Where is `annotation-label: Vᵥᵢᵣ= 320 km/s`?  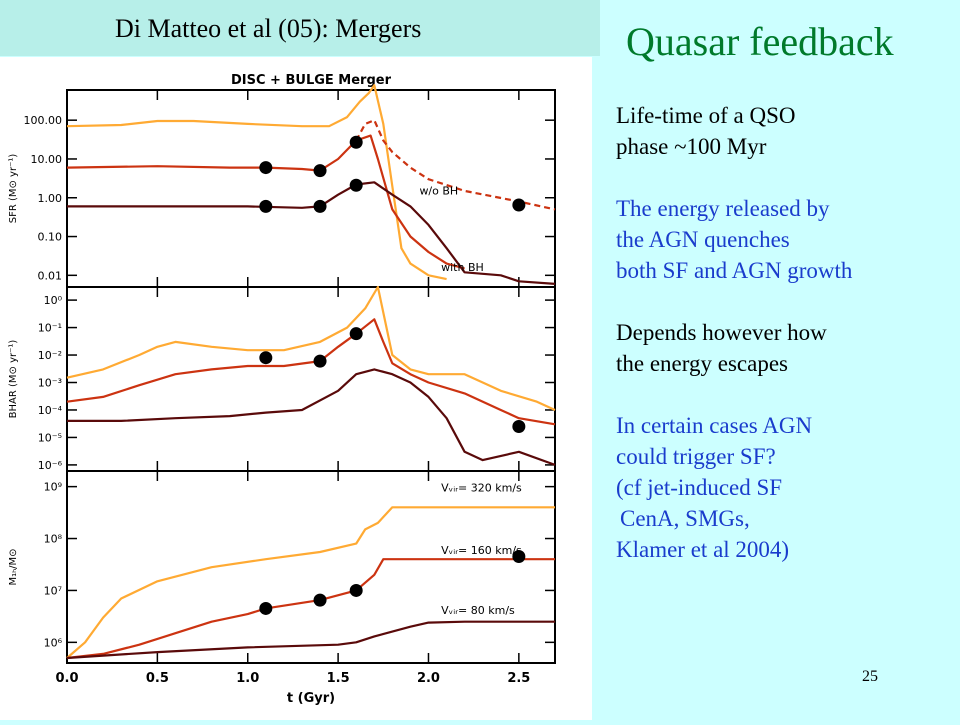 annotation-label: Vᵥᵢᵣ= 320 km/s is located at coordinates (481, 488).